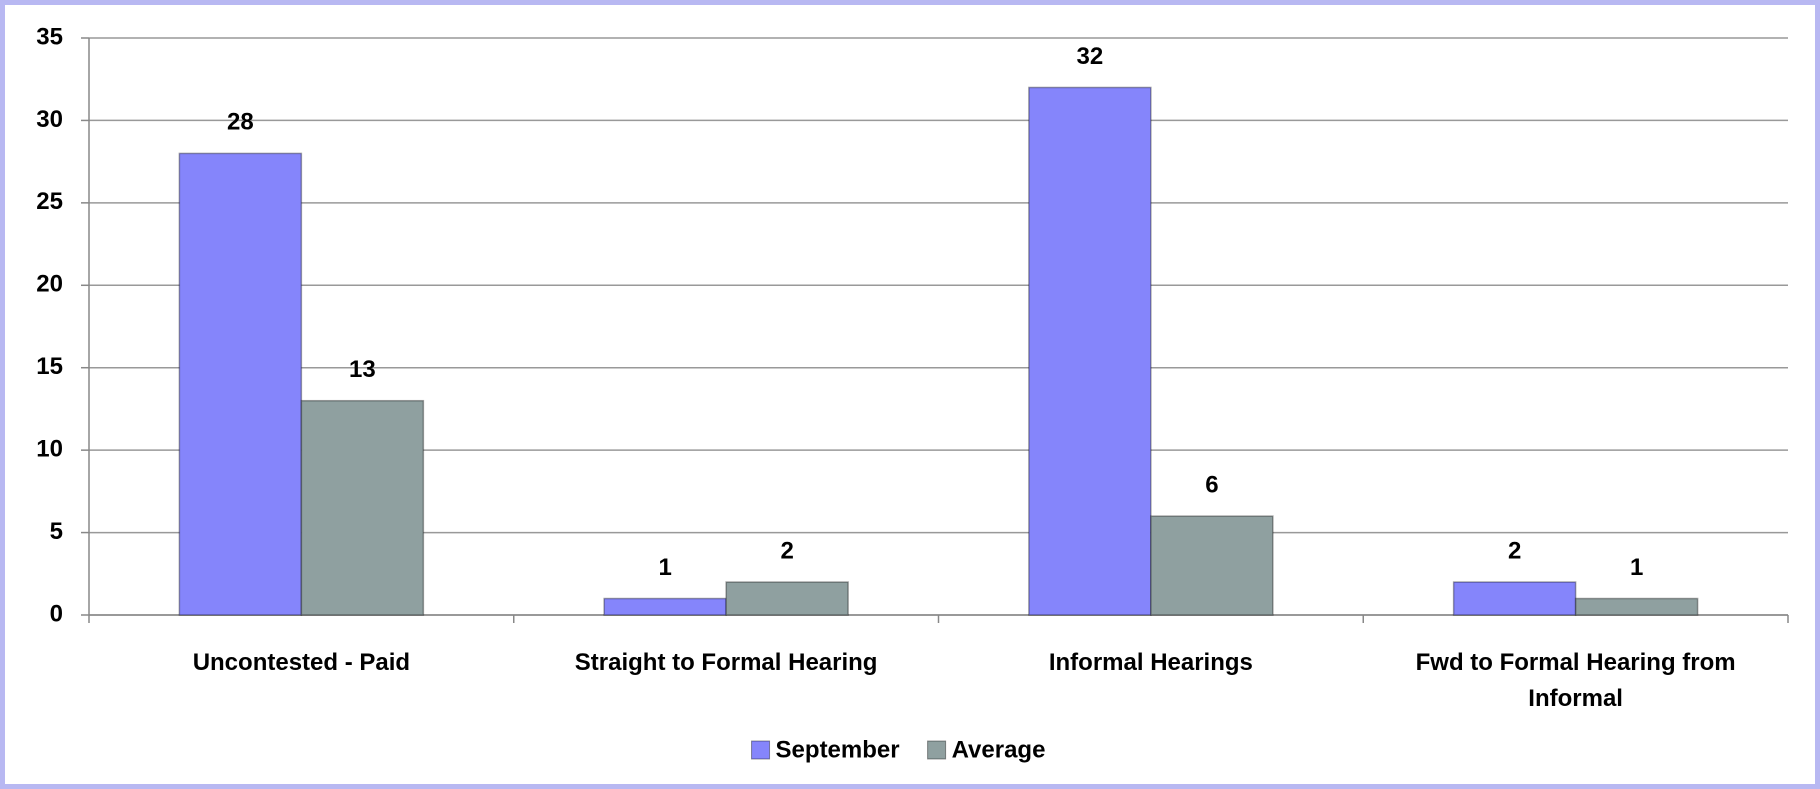 This screenshot has height=789, width=1820. Describe the element at coordinates (49, 284) in the screenshot. I see `y-tick-label: 20` at that location.